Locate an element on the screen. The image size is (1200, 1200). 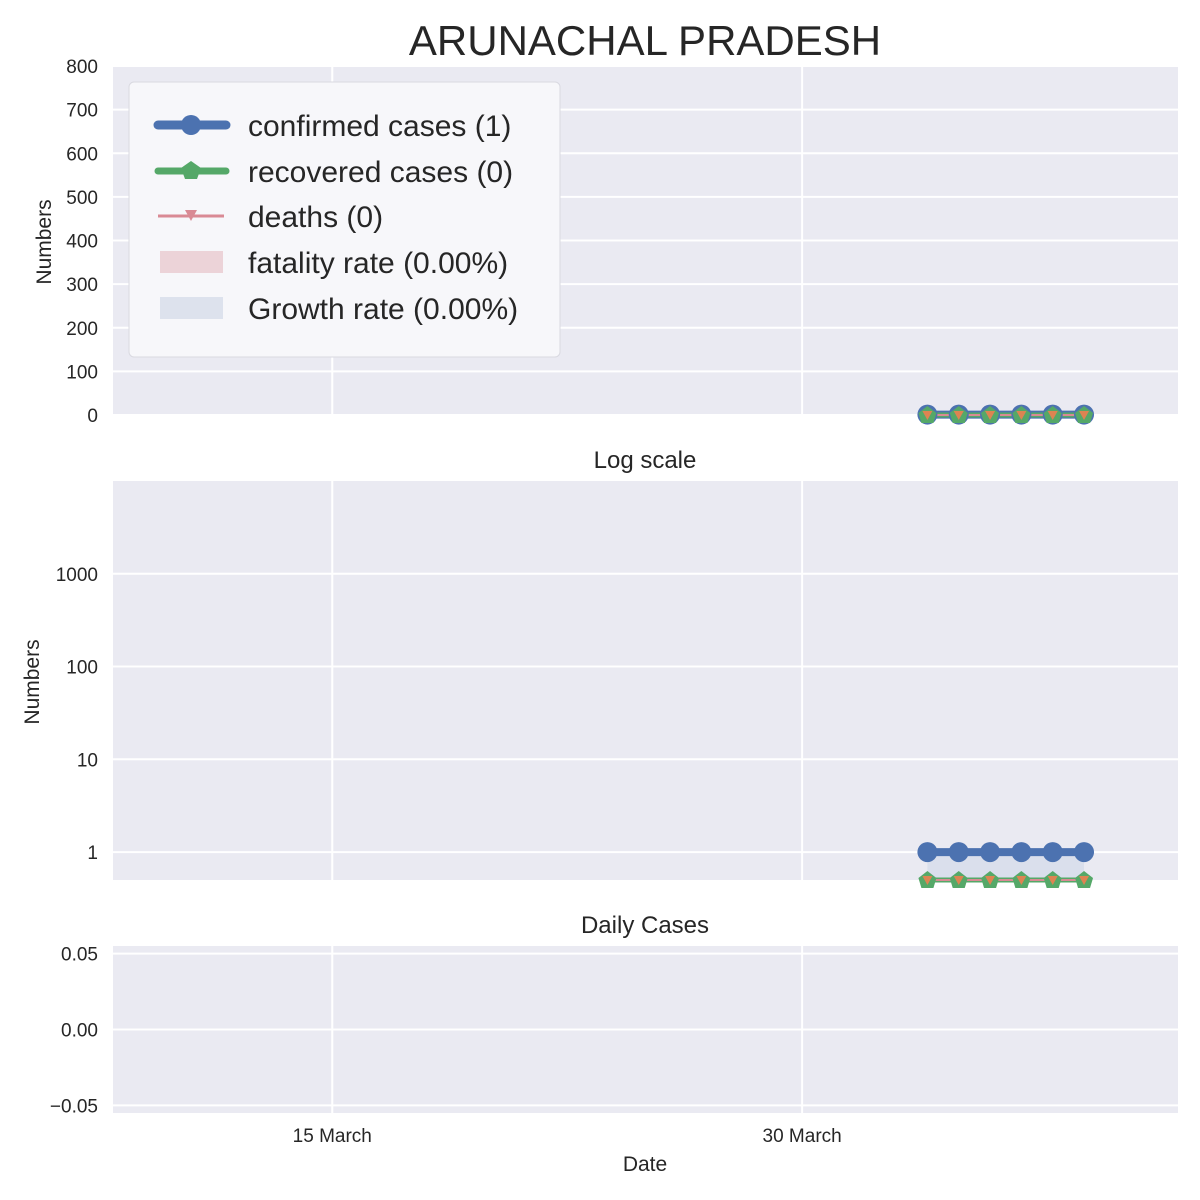
panel-log-y-ticks: 1 10 100 1000 is located at coordinates (77, 714).